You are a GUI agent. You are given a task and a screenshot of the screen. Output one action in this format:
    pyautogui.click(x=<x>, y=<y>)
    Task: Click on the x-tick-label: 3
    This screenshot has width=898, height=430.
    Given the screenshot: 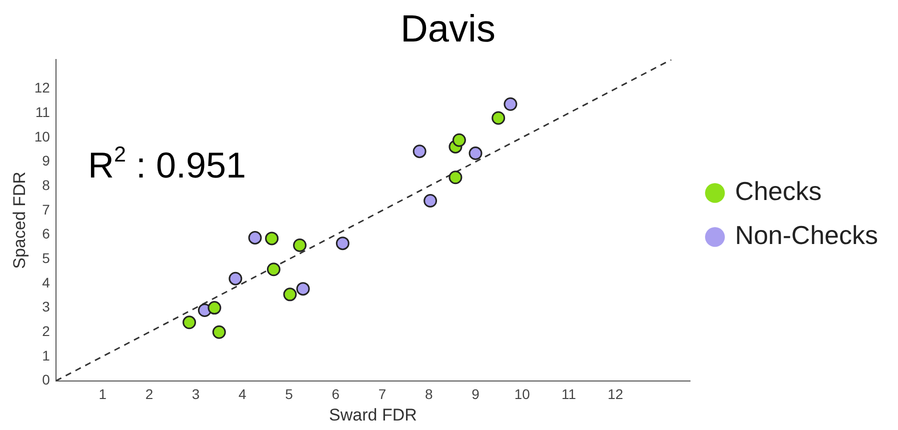 What is the action you would take?
    pyautogui.click(x=196, y=394)
    